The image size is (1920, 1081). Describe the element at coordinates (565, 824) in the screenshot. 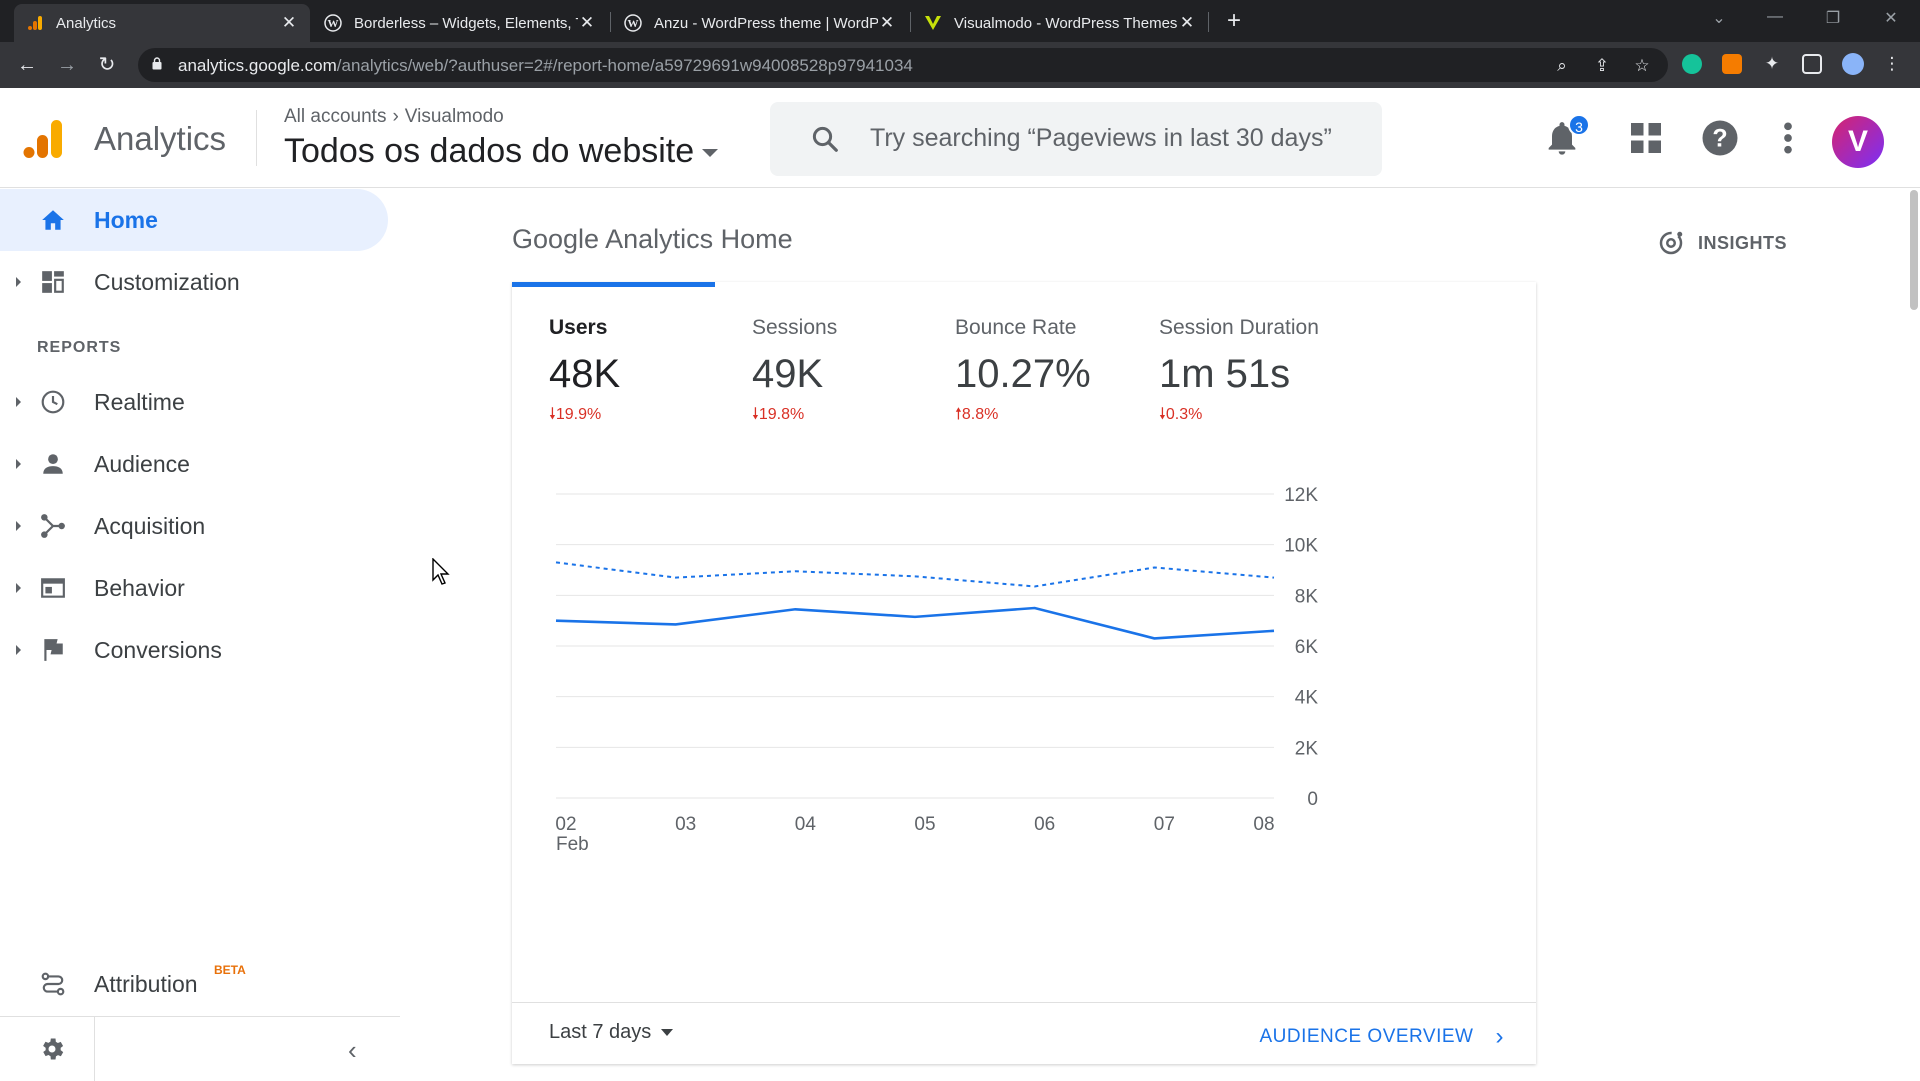

I see `x-tick-label: 02` at that location.